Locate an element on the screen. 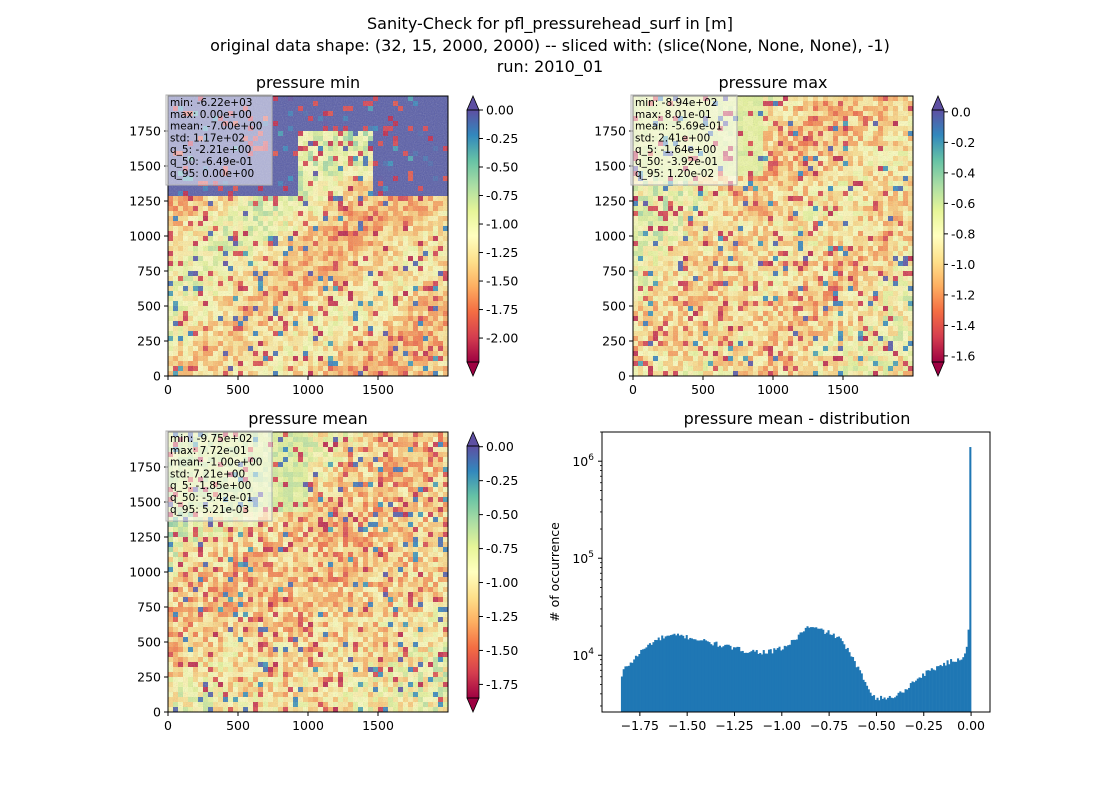 The height and width of the screenshot is (800, 1100). colorbar-gradient is located at coordinates (473, 236).